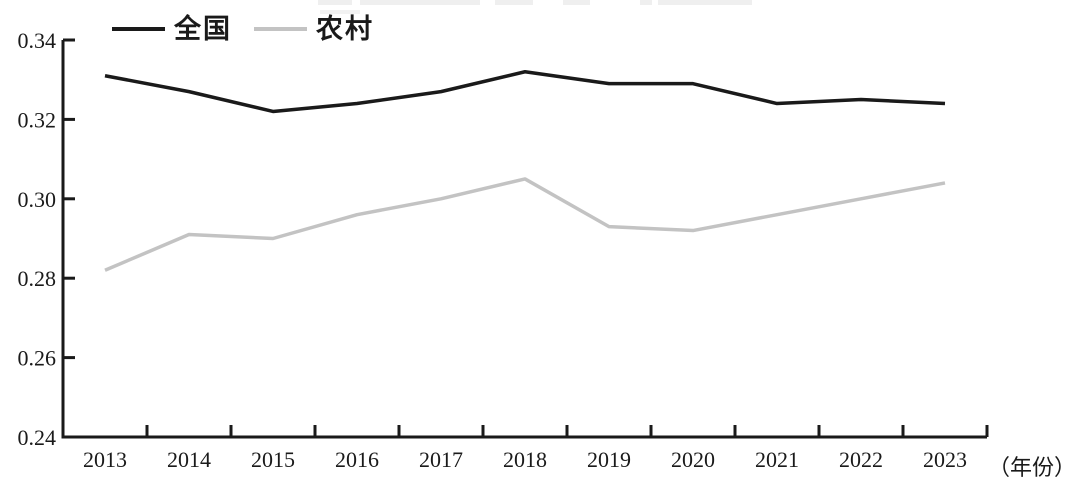  I want to click on x-tick-label: 2022, so click(861, 459).